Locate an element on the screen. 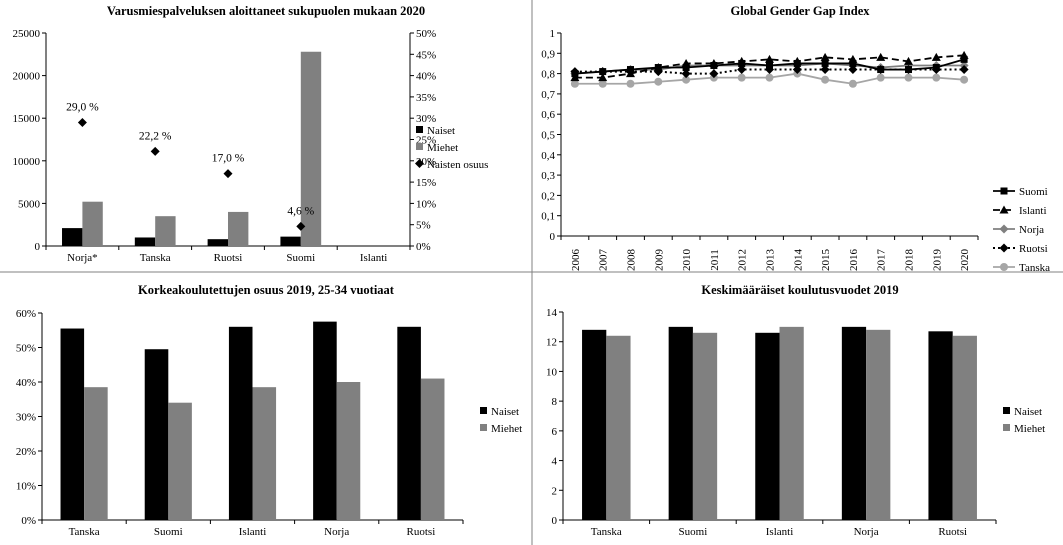  y-tick-label: 0,8 is located at coordinates (548, 75).